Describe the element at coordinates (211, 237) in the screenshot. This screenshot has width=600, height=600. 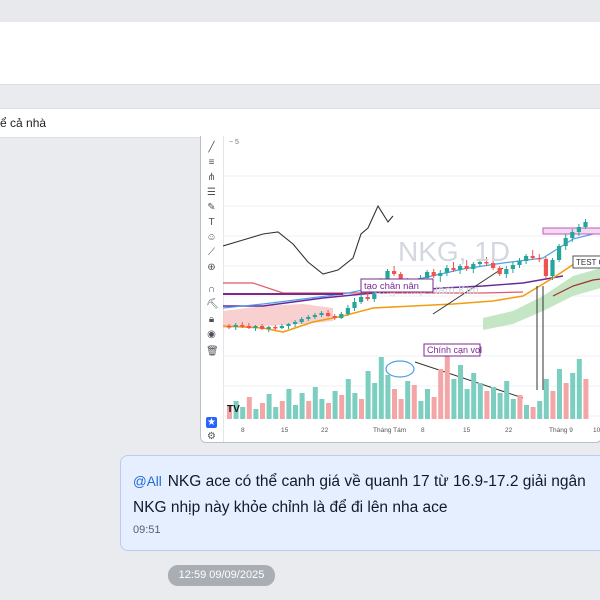
I see `emoji-icon: ☺` at that location.